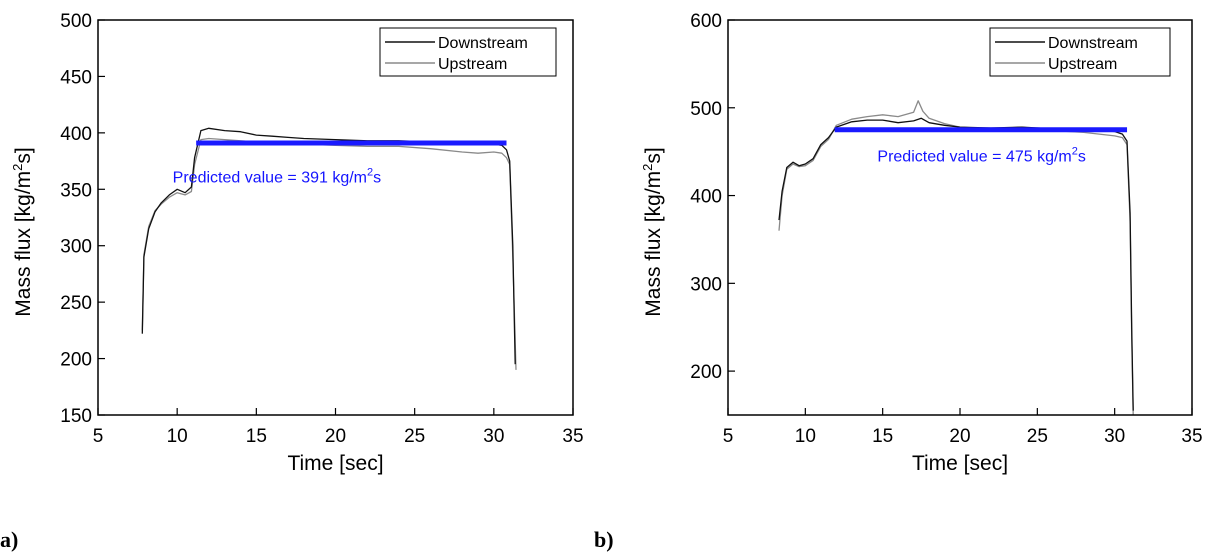  What do you see at coordinates (76, 303) in the screenshot?
I see `y-tick-label: 250` at bounding box center [76, 303].